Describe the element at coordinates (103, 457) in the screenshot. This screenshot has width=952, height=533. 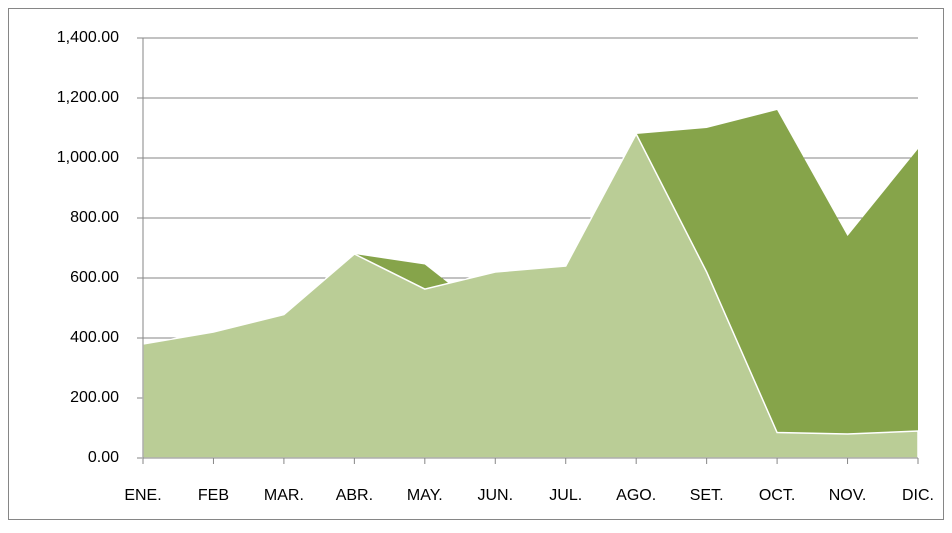
I see `y-tick-label: 0.00` at that location.